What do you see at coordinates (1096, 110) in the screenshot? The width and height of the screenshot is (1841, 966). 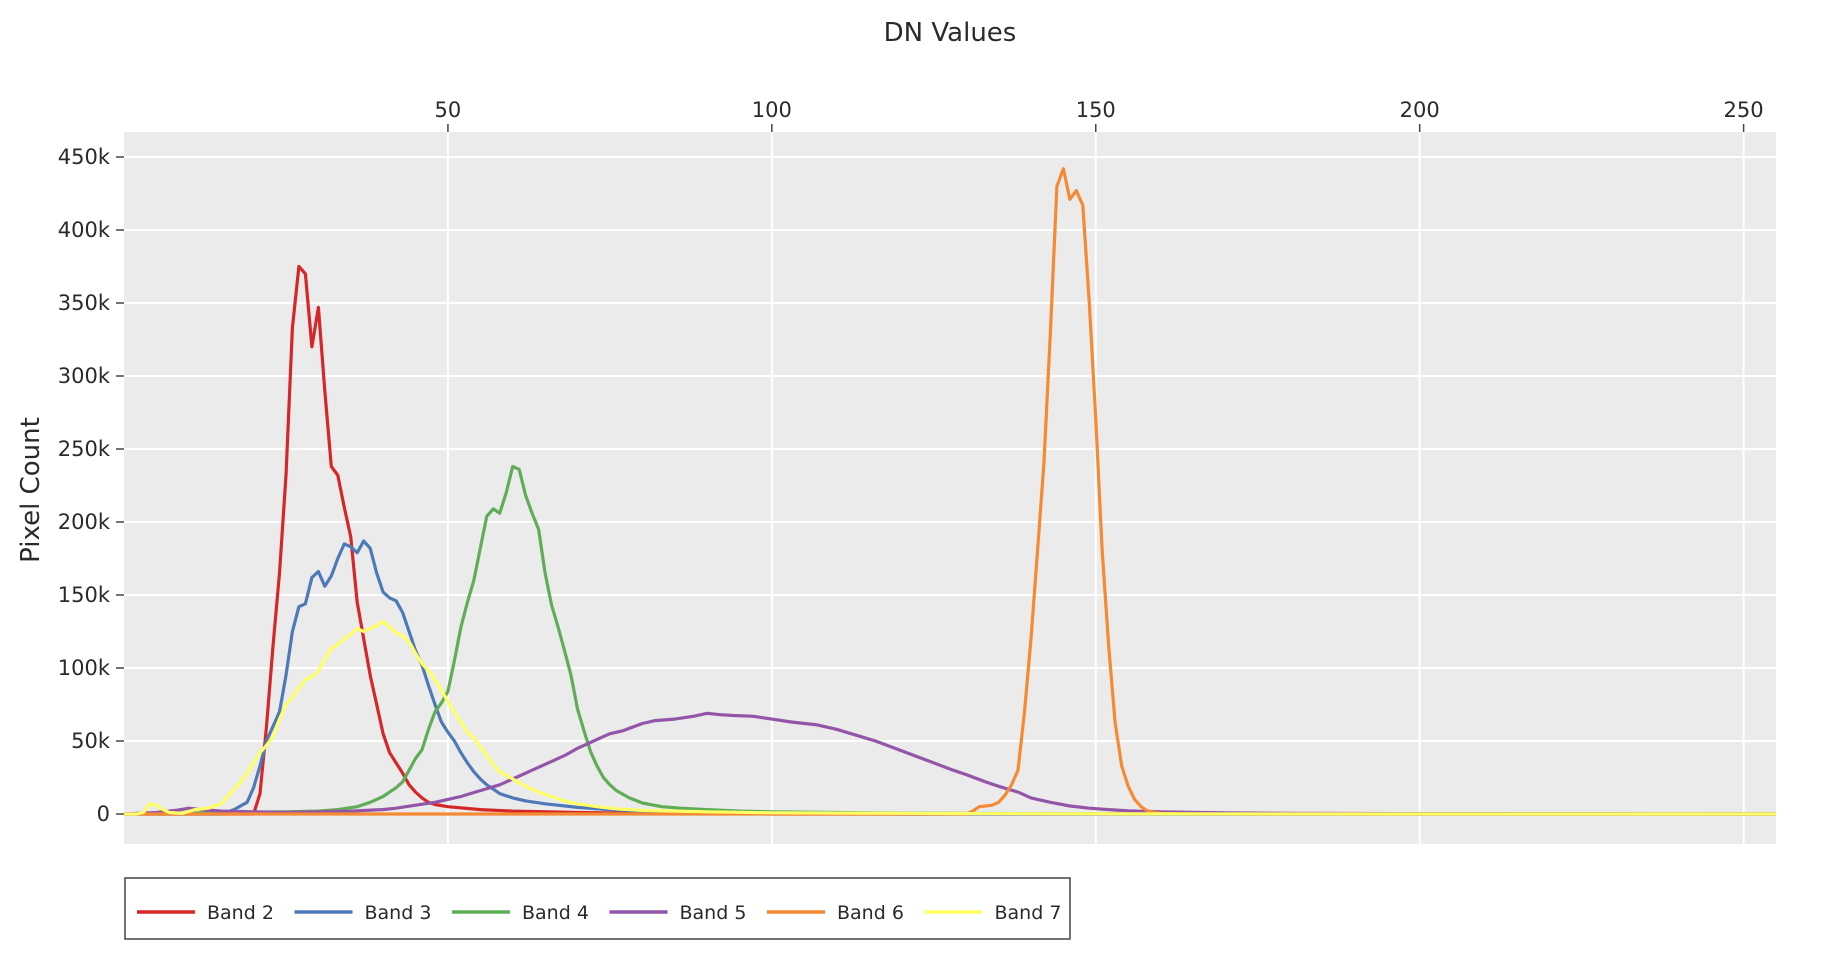 I see `x-tick-label: 150` at bounding box center [1096, 110].